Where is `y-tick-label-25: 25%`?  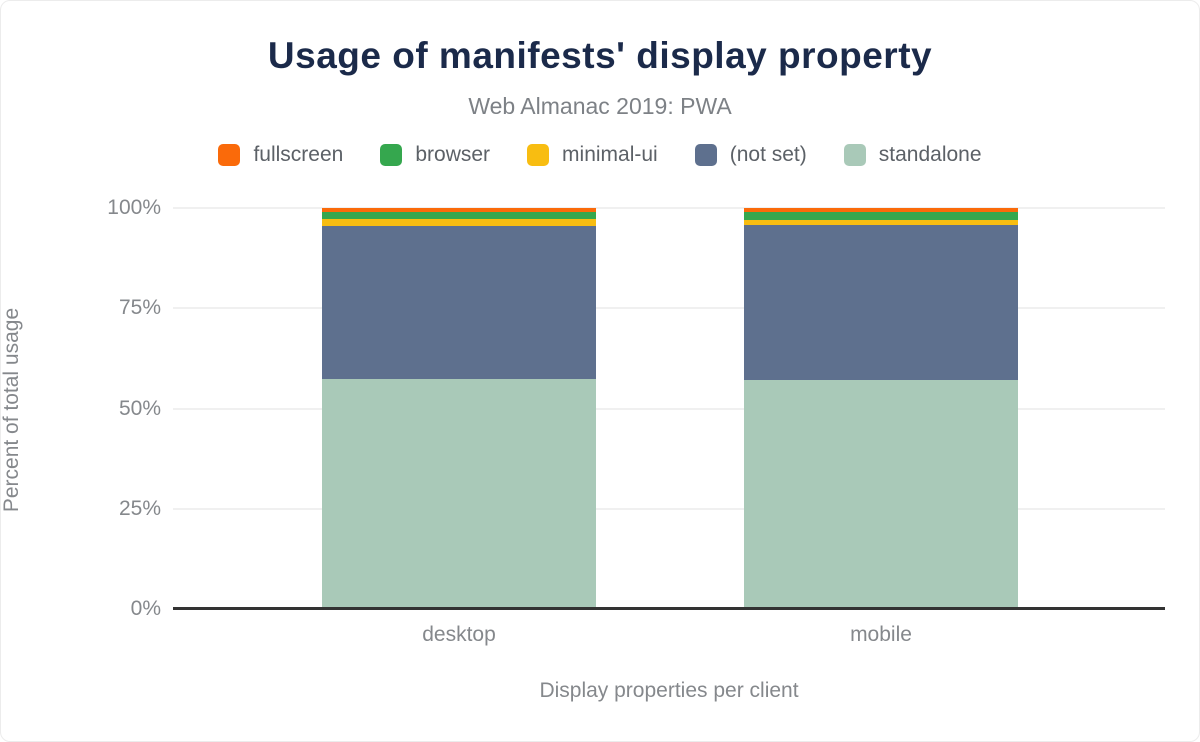
y-tick-label-25: 25% is located at coordinates (139, 508).